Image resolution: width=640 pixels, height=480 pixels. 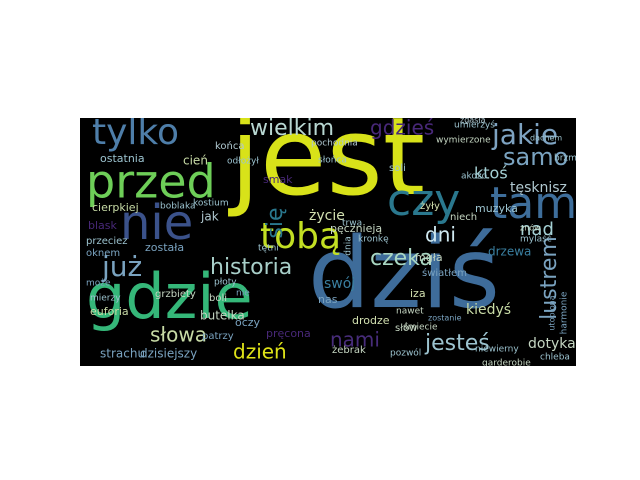 What do you see at coordinates (230, 146) in the screenshot?
I see `cloud-word: końca` at bounding box center [230, 146].